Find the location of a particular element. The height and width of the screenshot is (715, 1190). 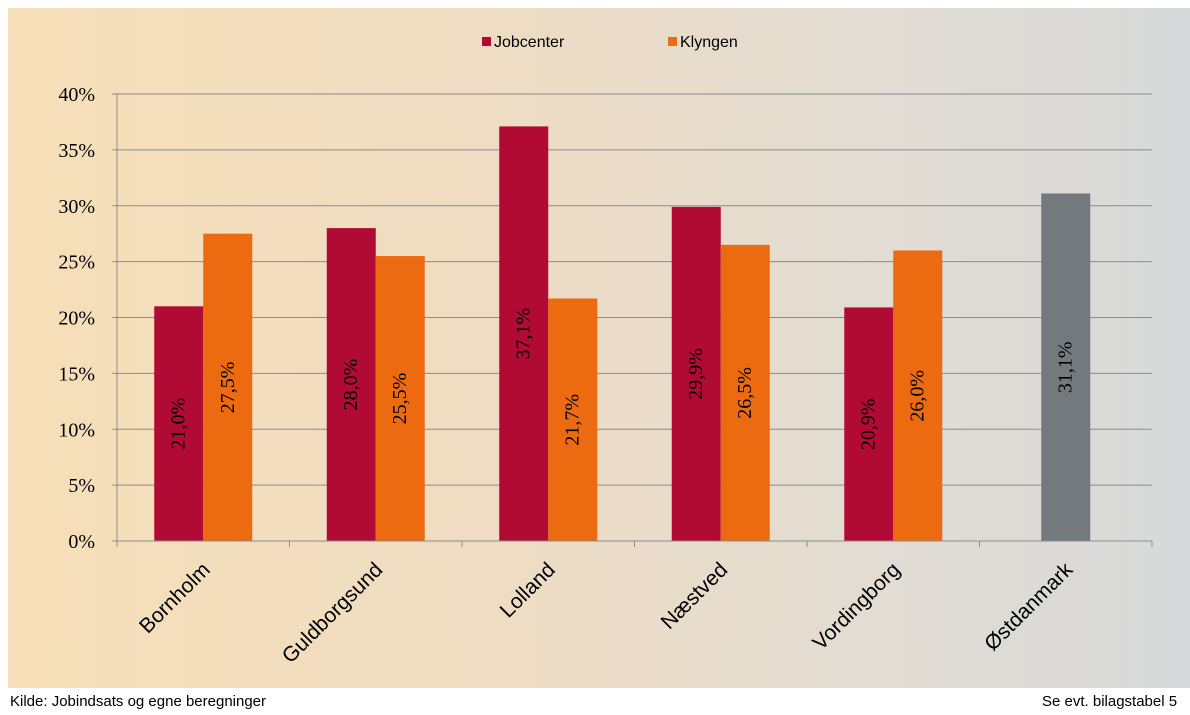

category-label: Bornholm is located at coordinates (175, 598).